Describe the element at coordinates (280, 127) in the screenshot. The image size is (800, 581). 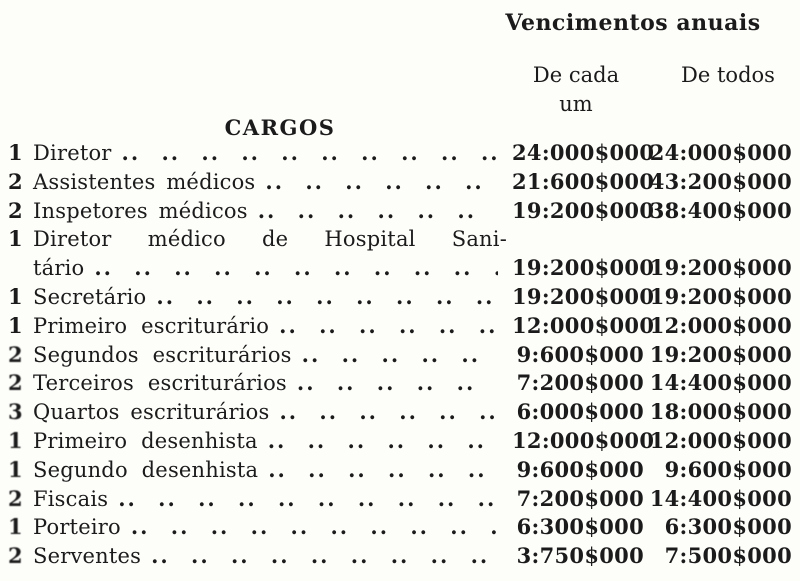
I see `cargos-header: CARGOS` at that location.